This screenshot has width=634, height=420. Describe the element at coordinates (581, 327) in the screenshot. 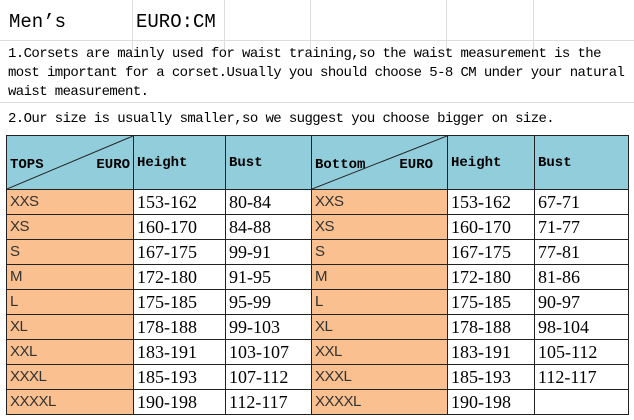

I see `bottom-bust-cell: 98-104` at that location.